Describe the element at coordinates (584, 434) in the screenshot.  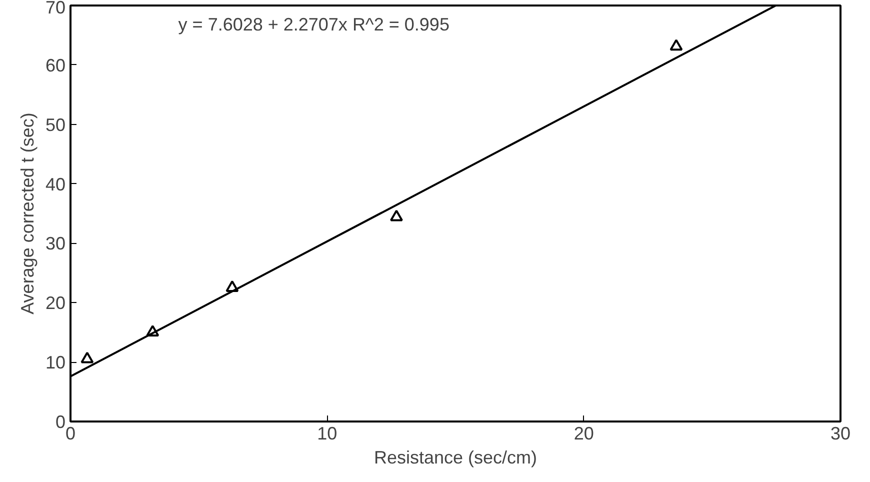
I see `x-tick-label: 20` at that location.